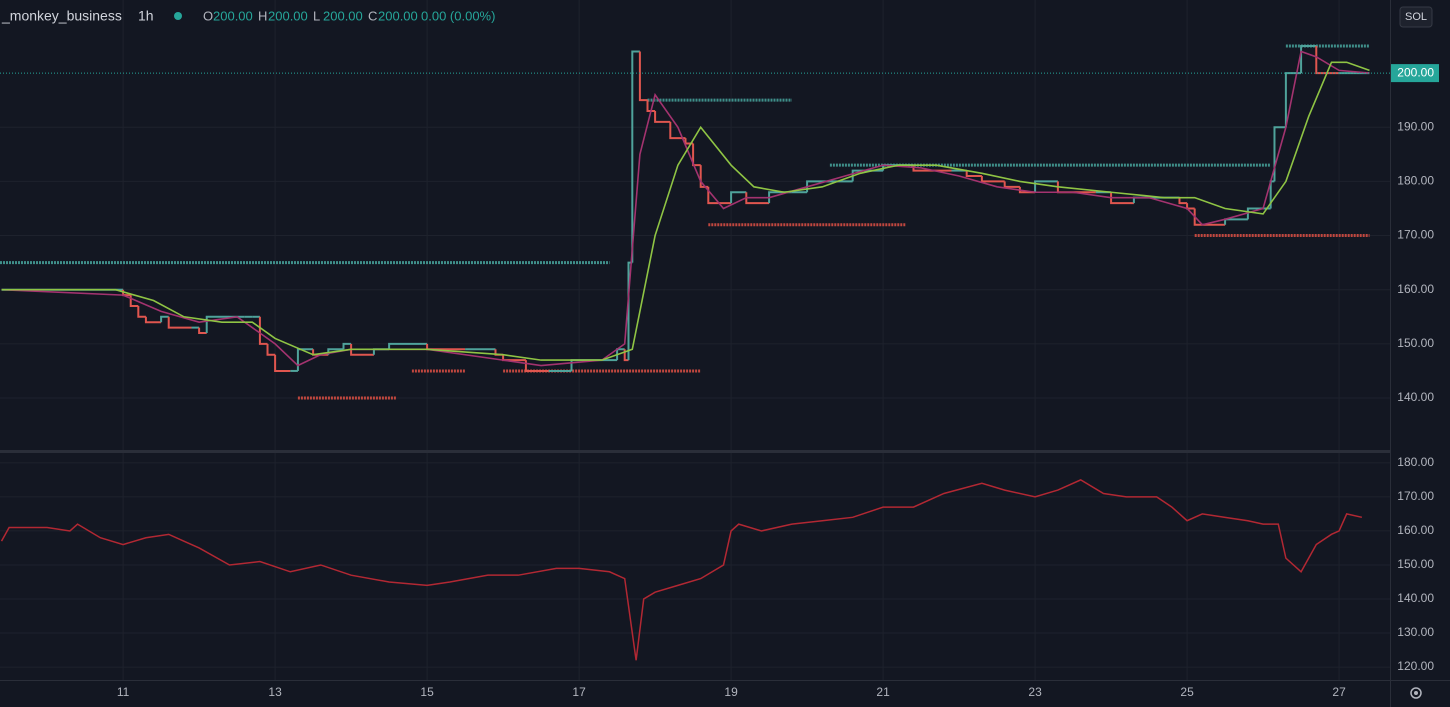 The image size is (1450, 707). I want to click on ohlc-name: C, so click(372, 15).